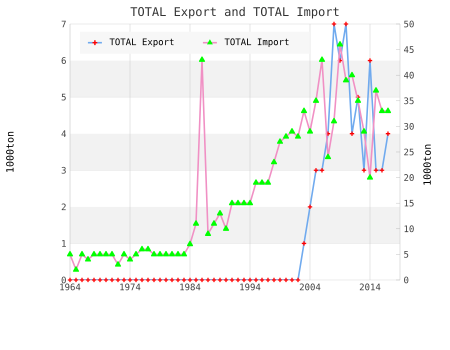  I want to click on y2-tick-label: 50, so click(409, 24).